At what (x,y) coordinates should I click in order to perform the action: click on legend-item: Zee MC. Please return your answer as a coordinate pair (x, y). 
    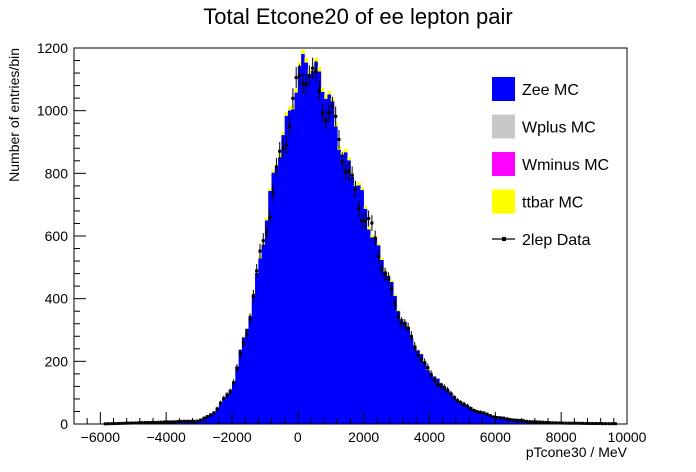
    Looking at the image, I should click on (535, 89).